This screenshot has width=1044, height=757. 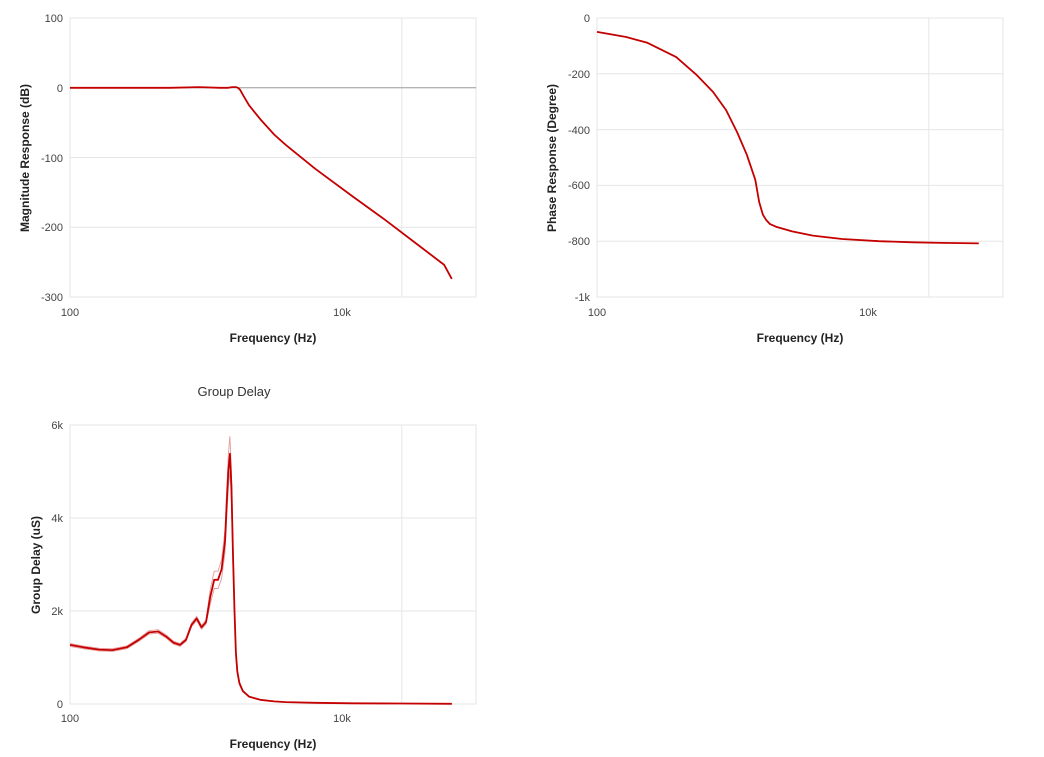 I want to click on group-delay-x-tick-label: 10k, so click(x=342, y=719).